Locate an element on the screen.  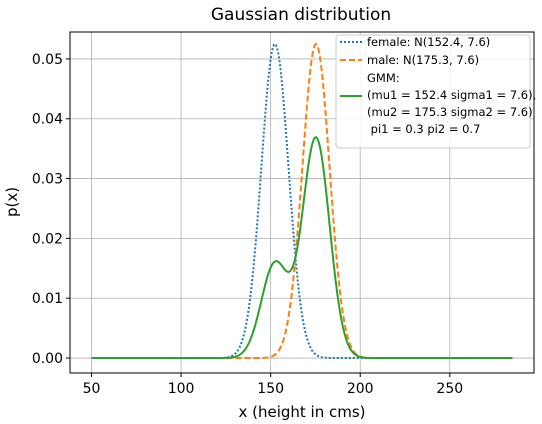
x-tick-label: 200 is located at coordinates (360, 389).